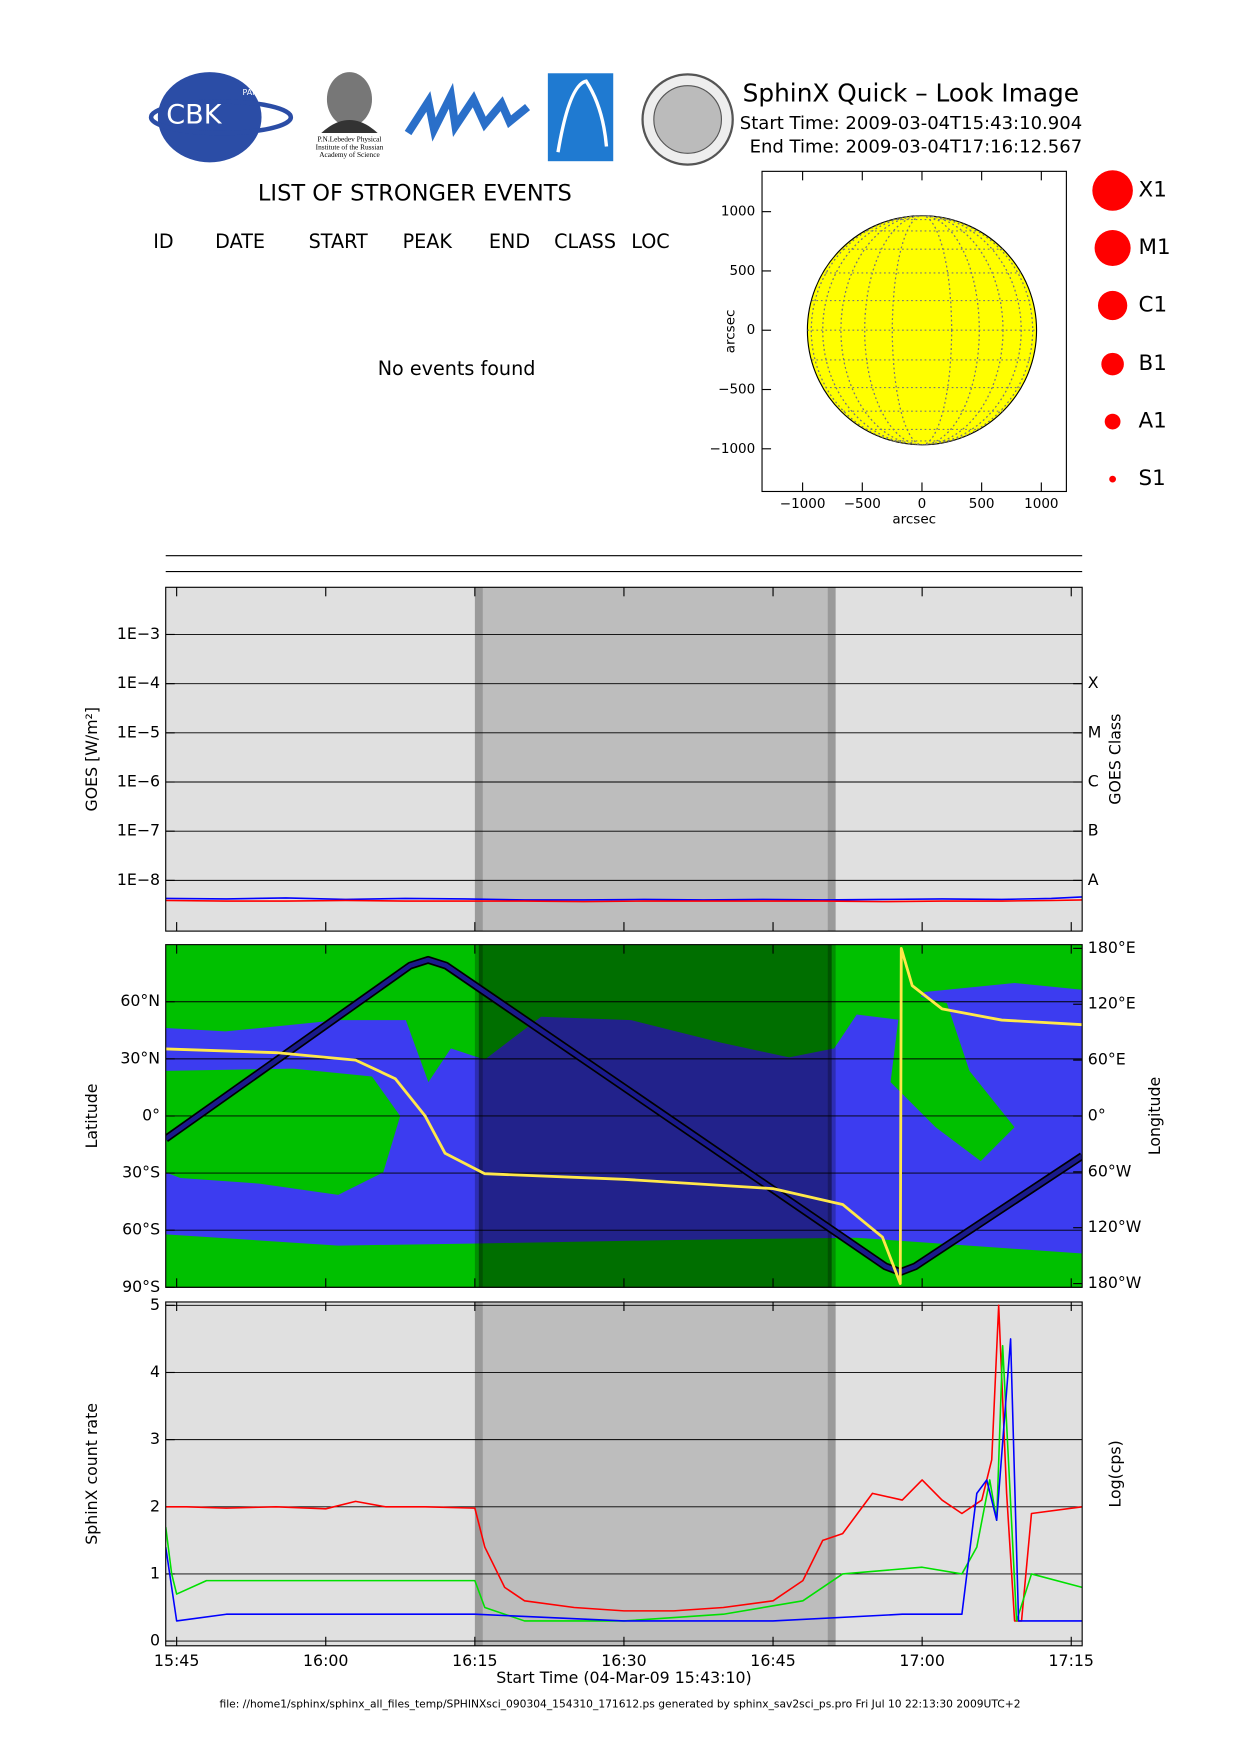  I want to click on caption: P.N.Lebedev Physical, so click(349, 138).